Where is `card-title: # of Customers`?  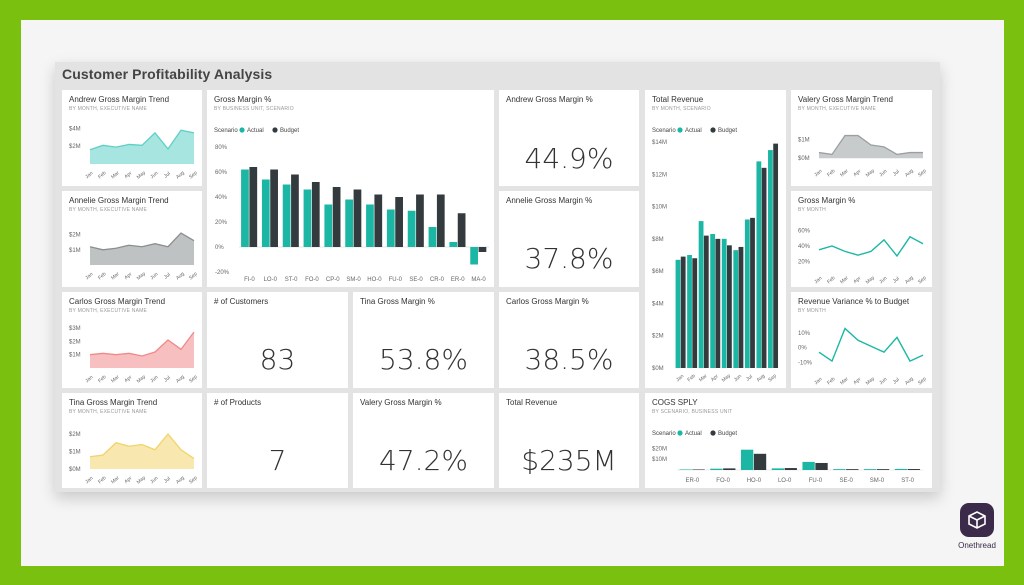 card-title: # of Customers is located at coordinates (241, 301).